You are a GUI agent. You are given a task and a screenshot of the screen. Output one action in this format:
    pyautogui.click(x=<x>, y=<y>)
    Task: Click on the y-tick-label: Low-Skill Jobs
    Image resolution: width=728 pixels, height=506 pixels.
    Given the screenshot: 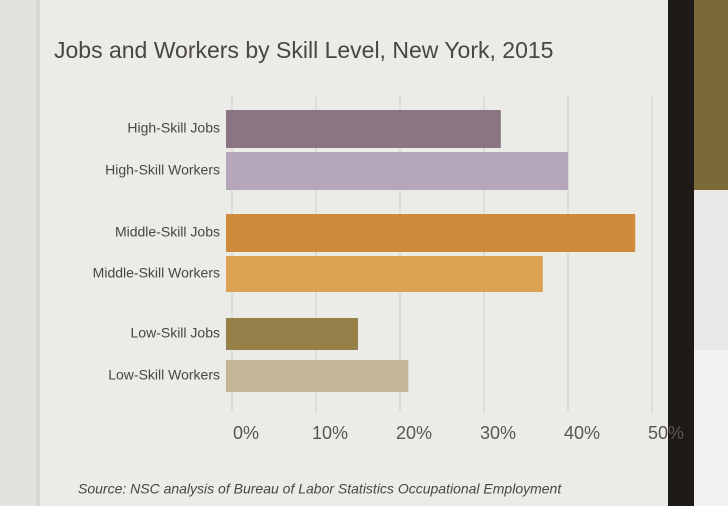 What is the action you would take?
    pyautogui.click(x=175, y=333)
    